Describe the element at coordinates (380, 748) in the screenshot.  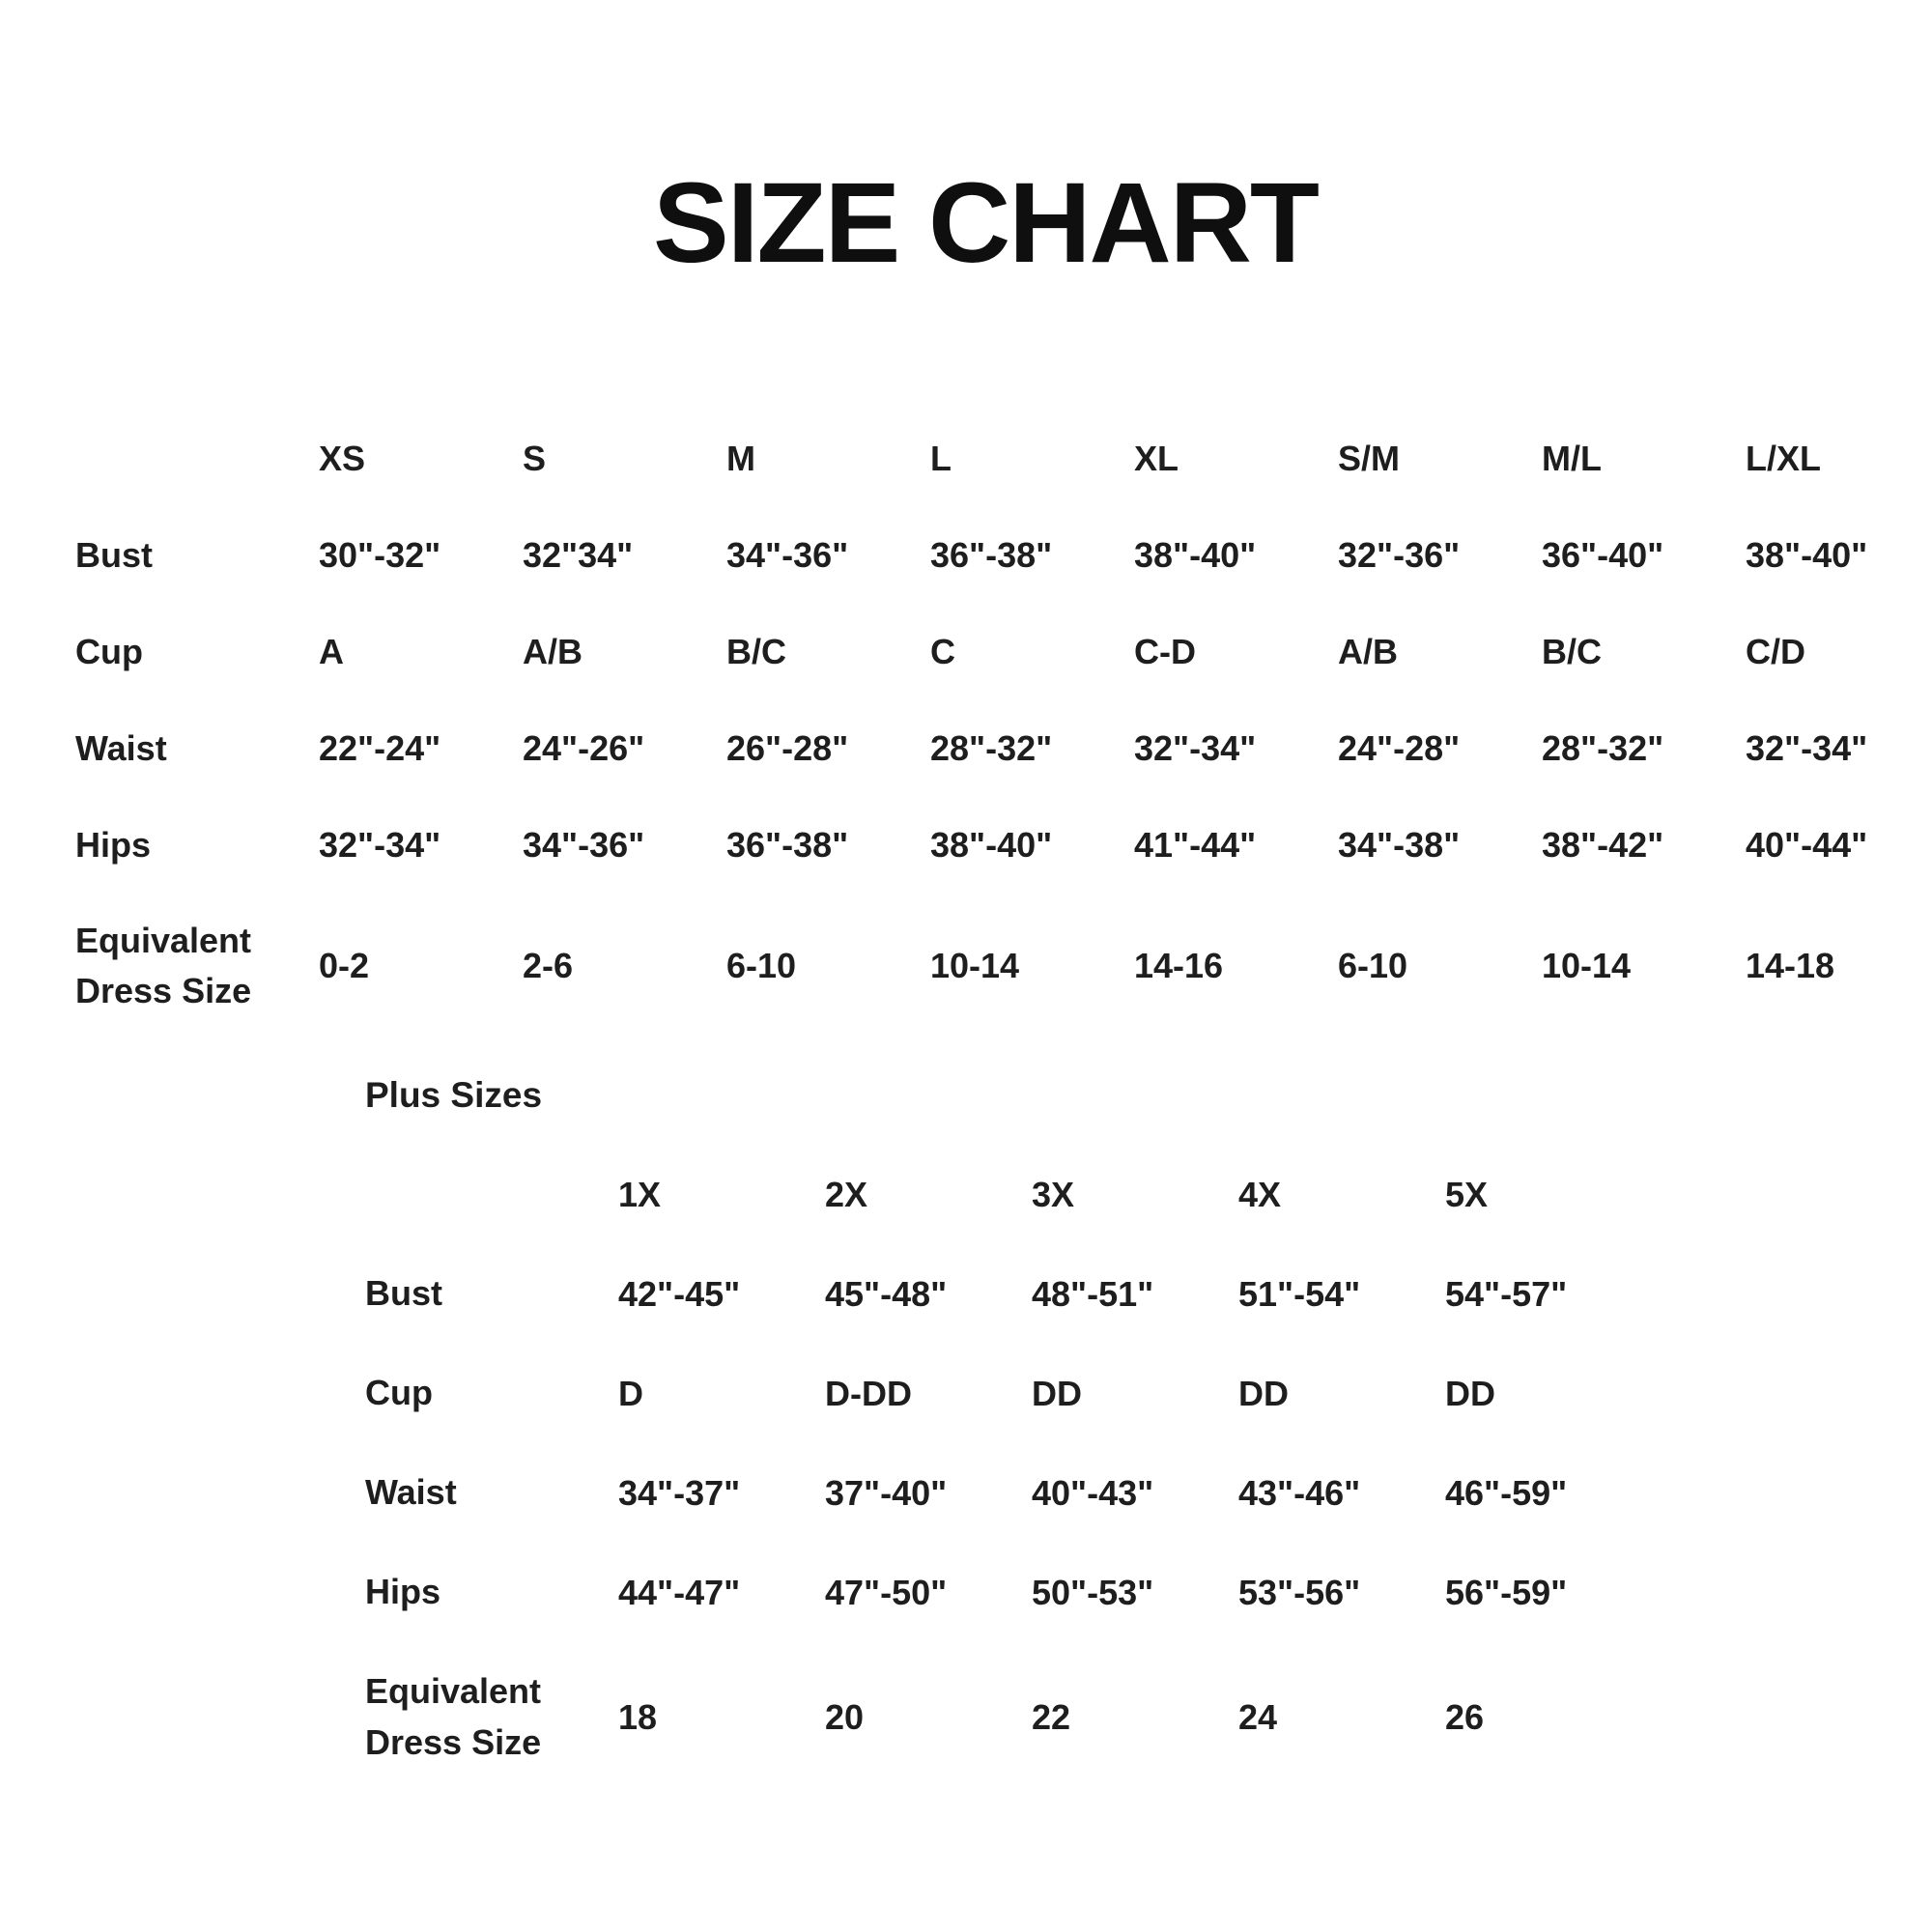
I see `size-value: 22"-24"` at that location.